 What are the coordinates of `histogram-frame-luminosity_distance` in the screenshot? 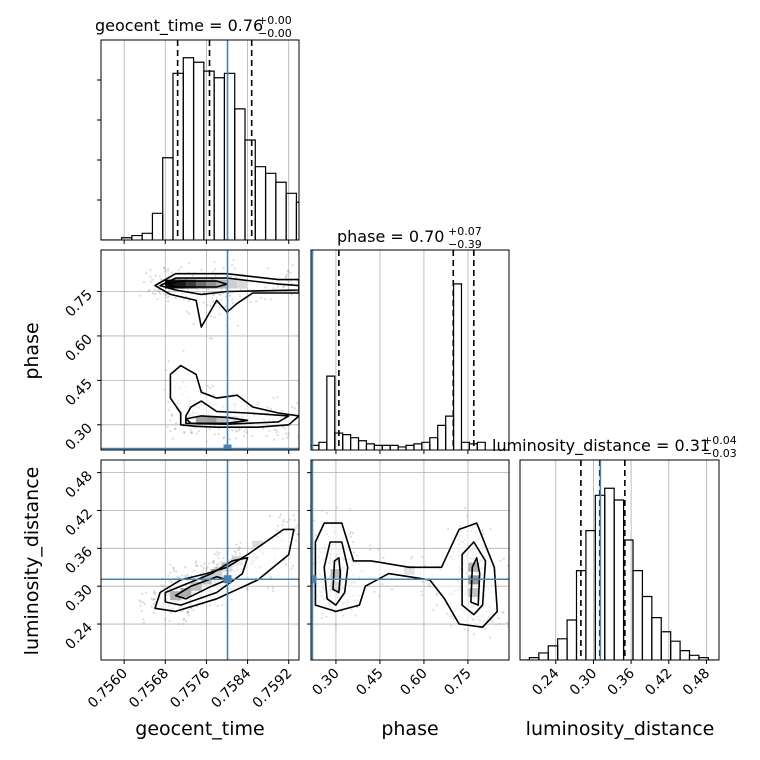 It's located at (619, 560).